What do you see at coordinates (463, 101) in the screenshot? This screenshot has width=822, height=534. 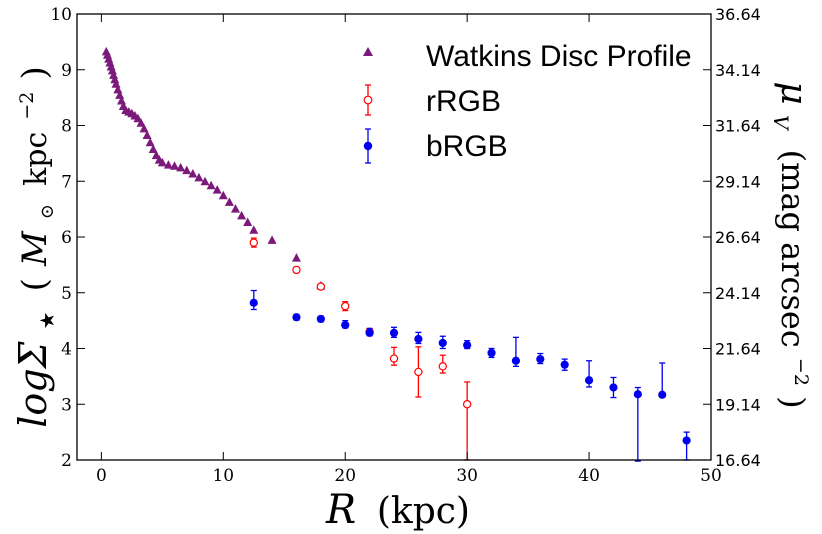 I see `legend-label-rrgb: rRGB` at bounding box center [463, 101].